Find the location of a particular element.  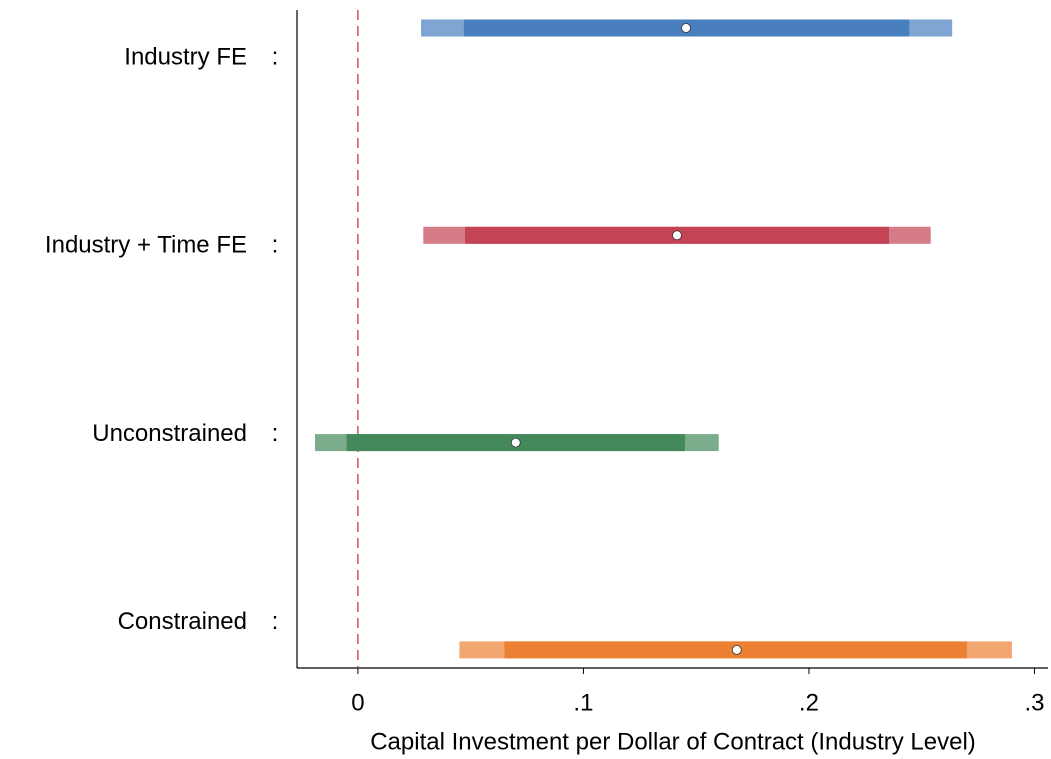

x-tick-label: .3 is located at coordinates (1034, 702).